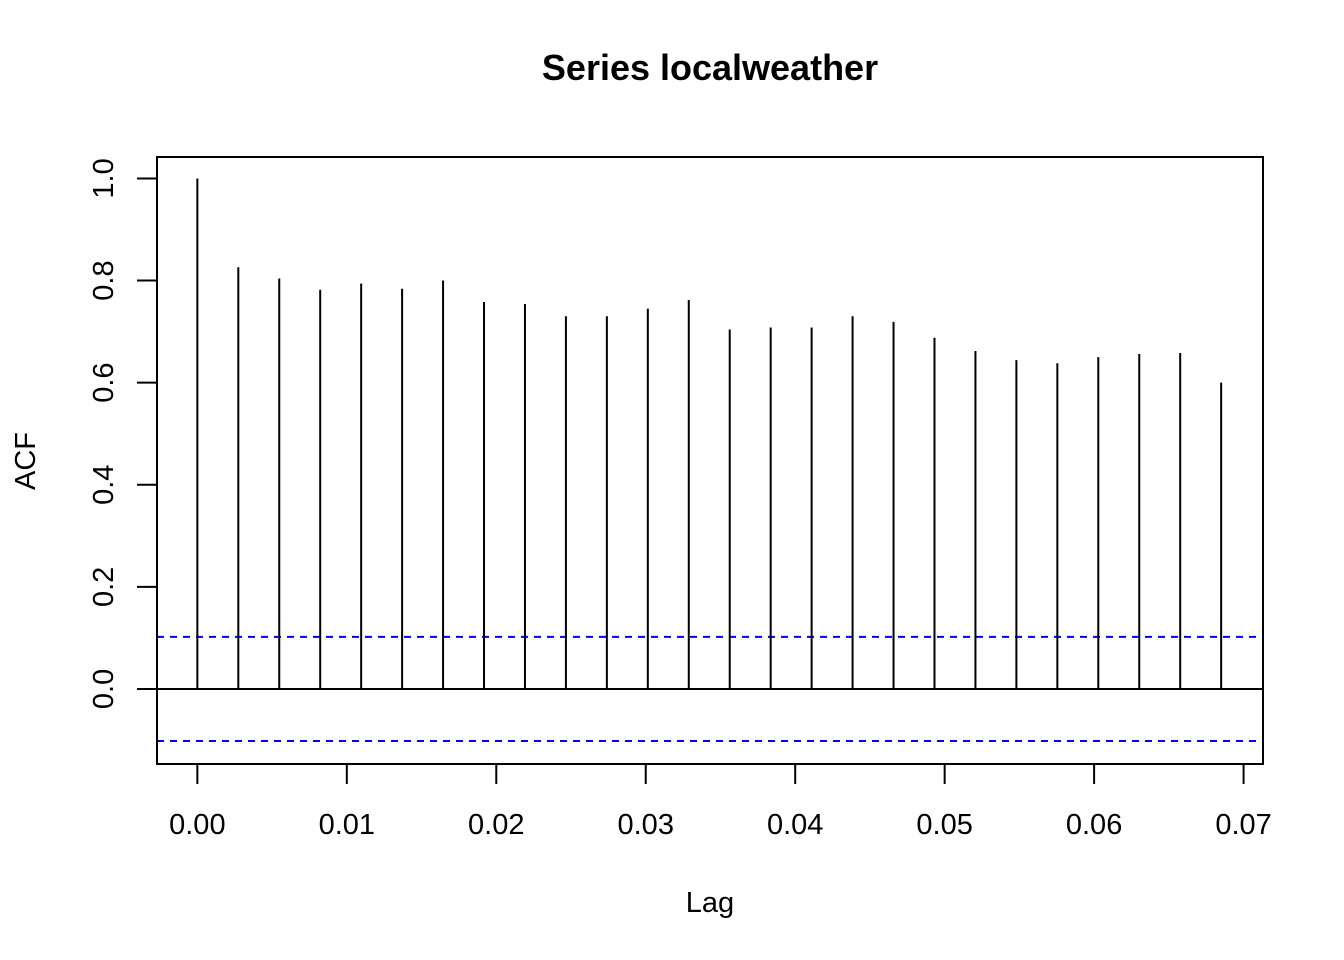 The image size is (1344, 960). What do you see at coordinates (710, 903) in the screenshot?
I see `x-axis-label: Lag` at bounding box center [710, 903].